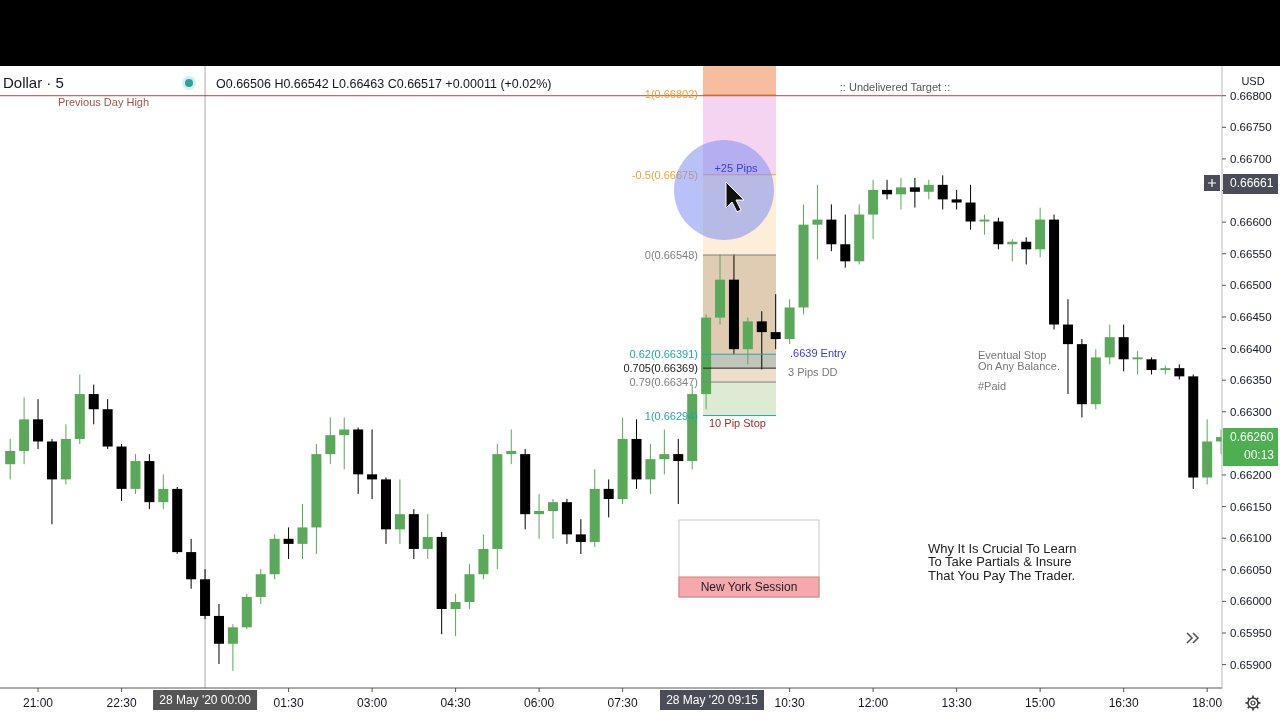 The image size is (1280, 720). I want to click on x-tick-label: 10:30, so click(789, 703).